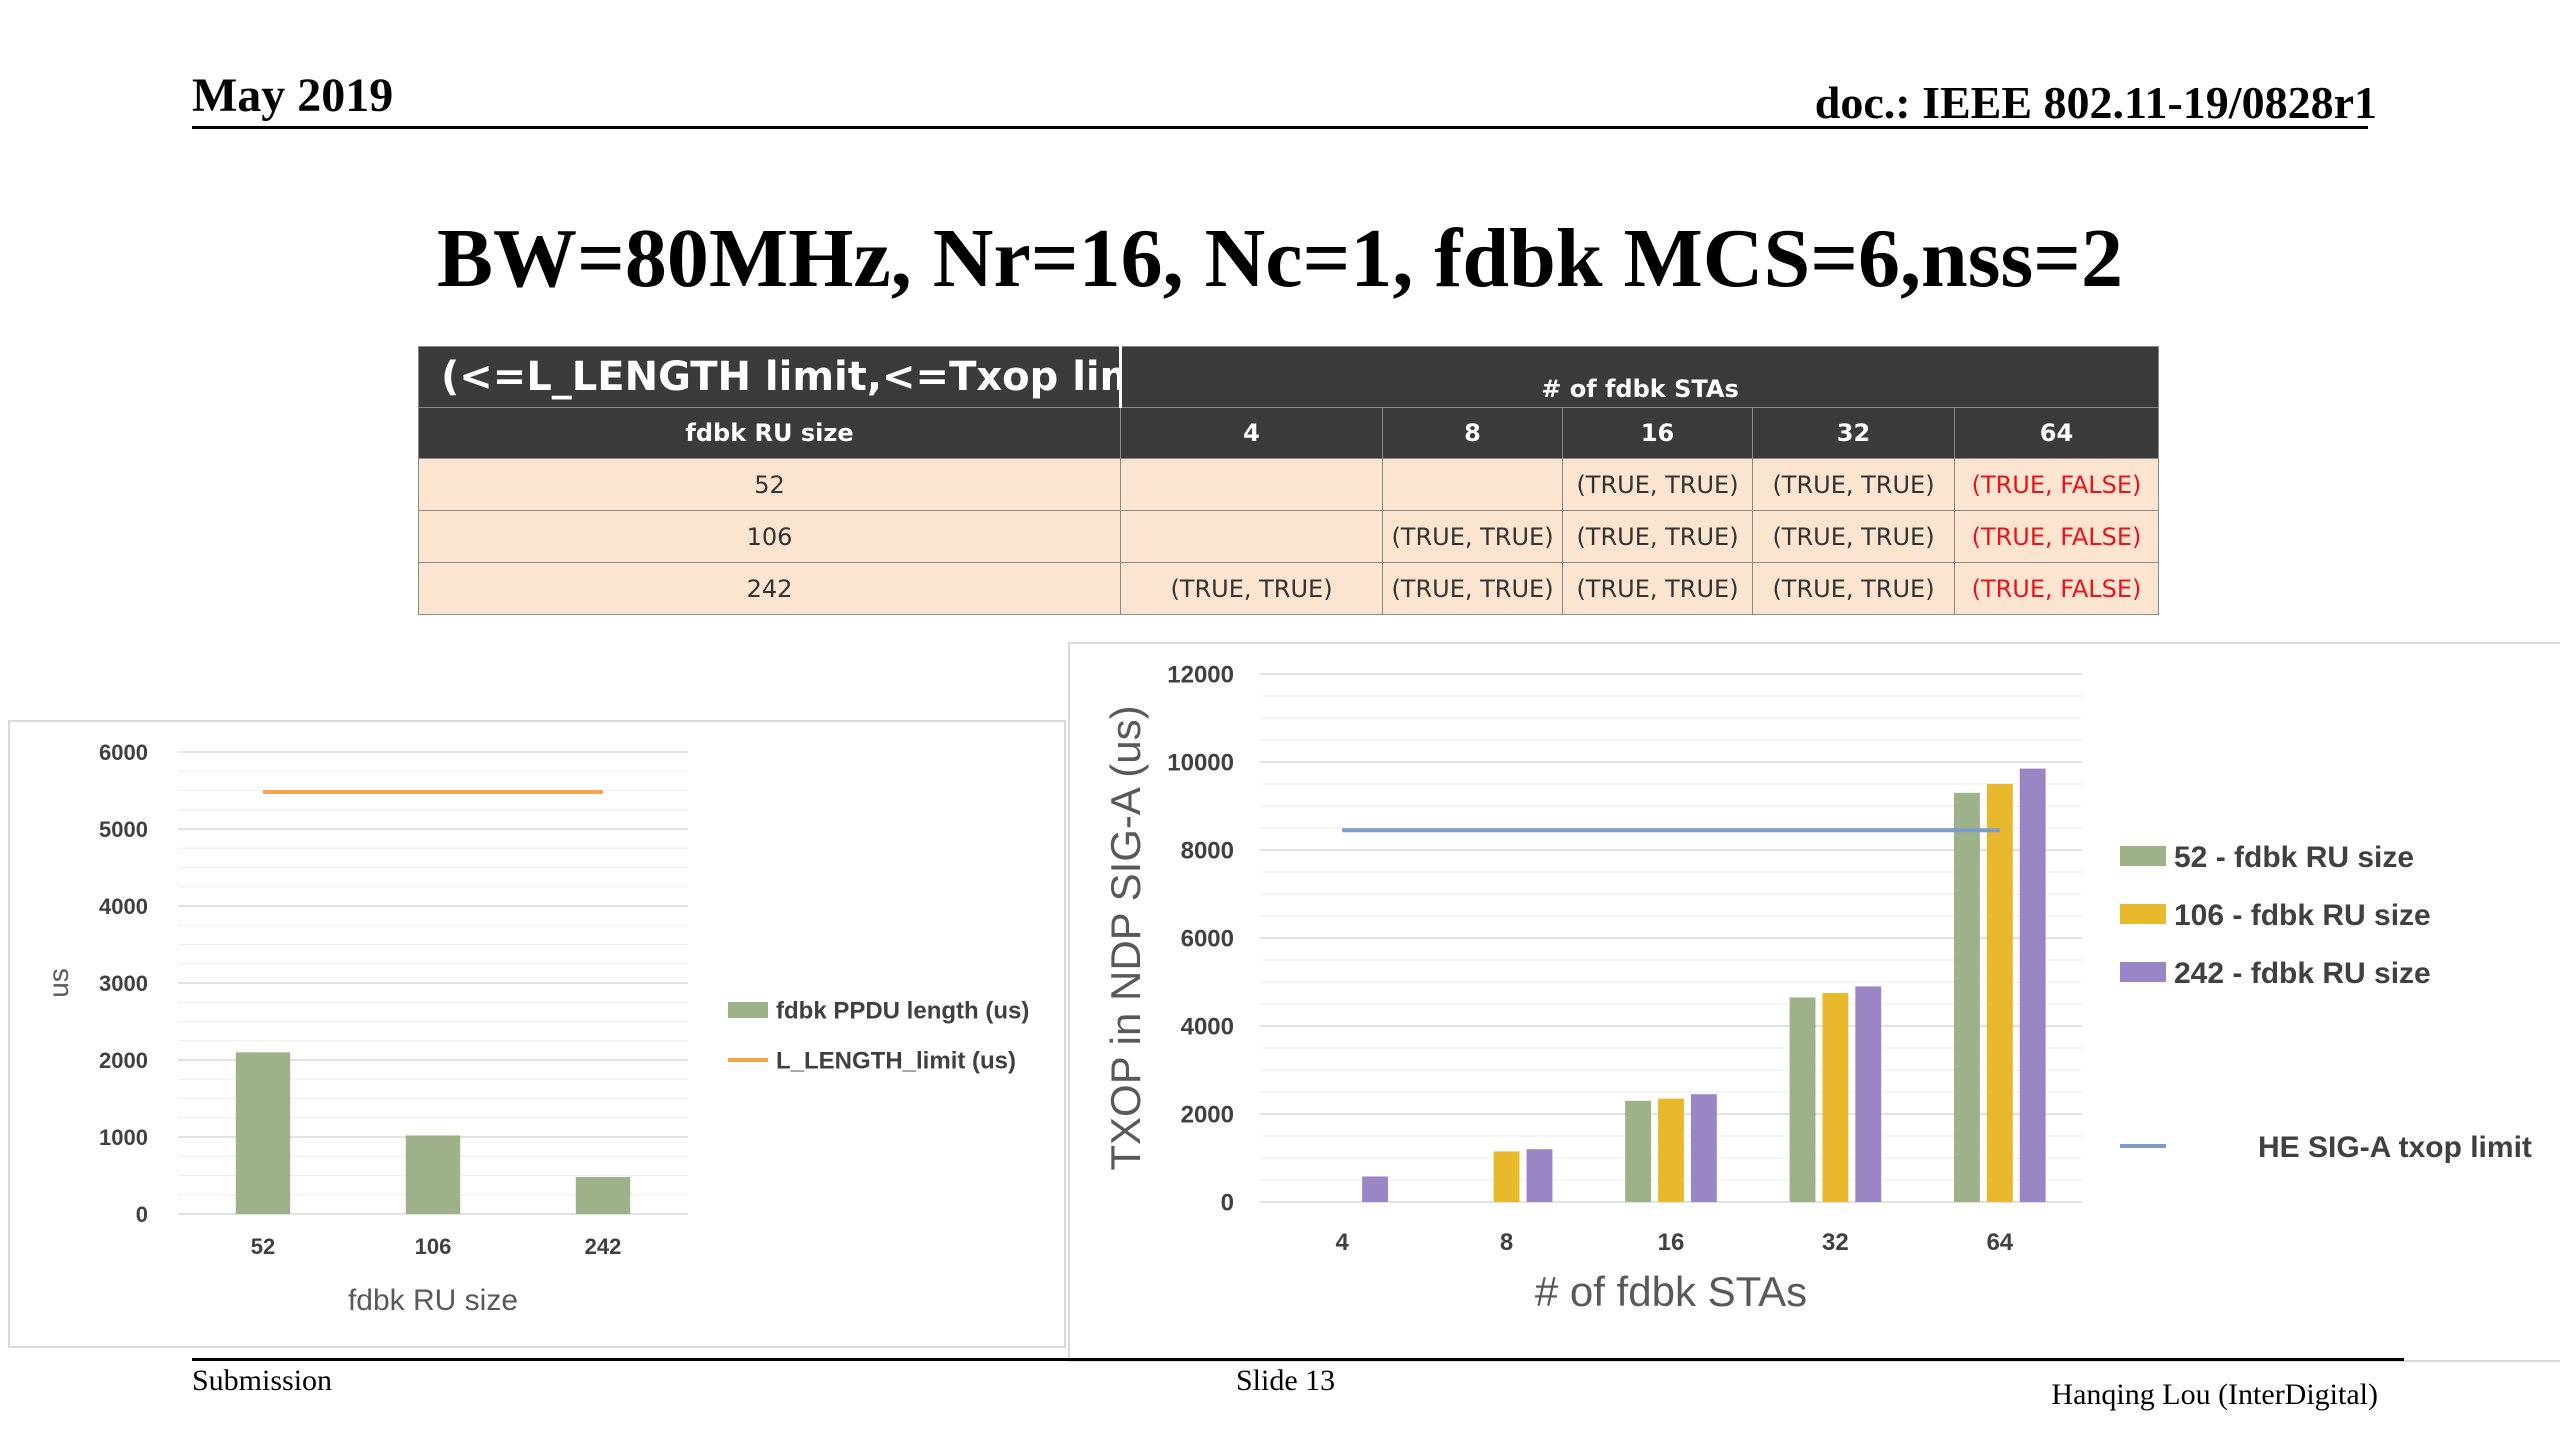  Describe the element at coordinates (1280, 127) in the screenshot. I see `header-rule` at that location.